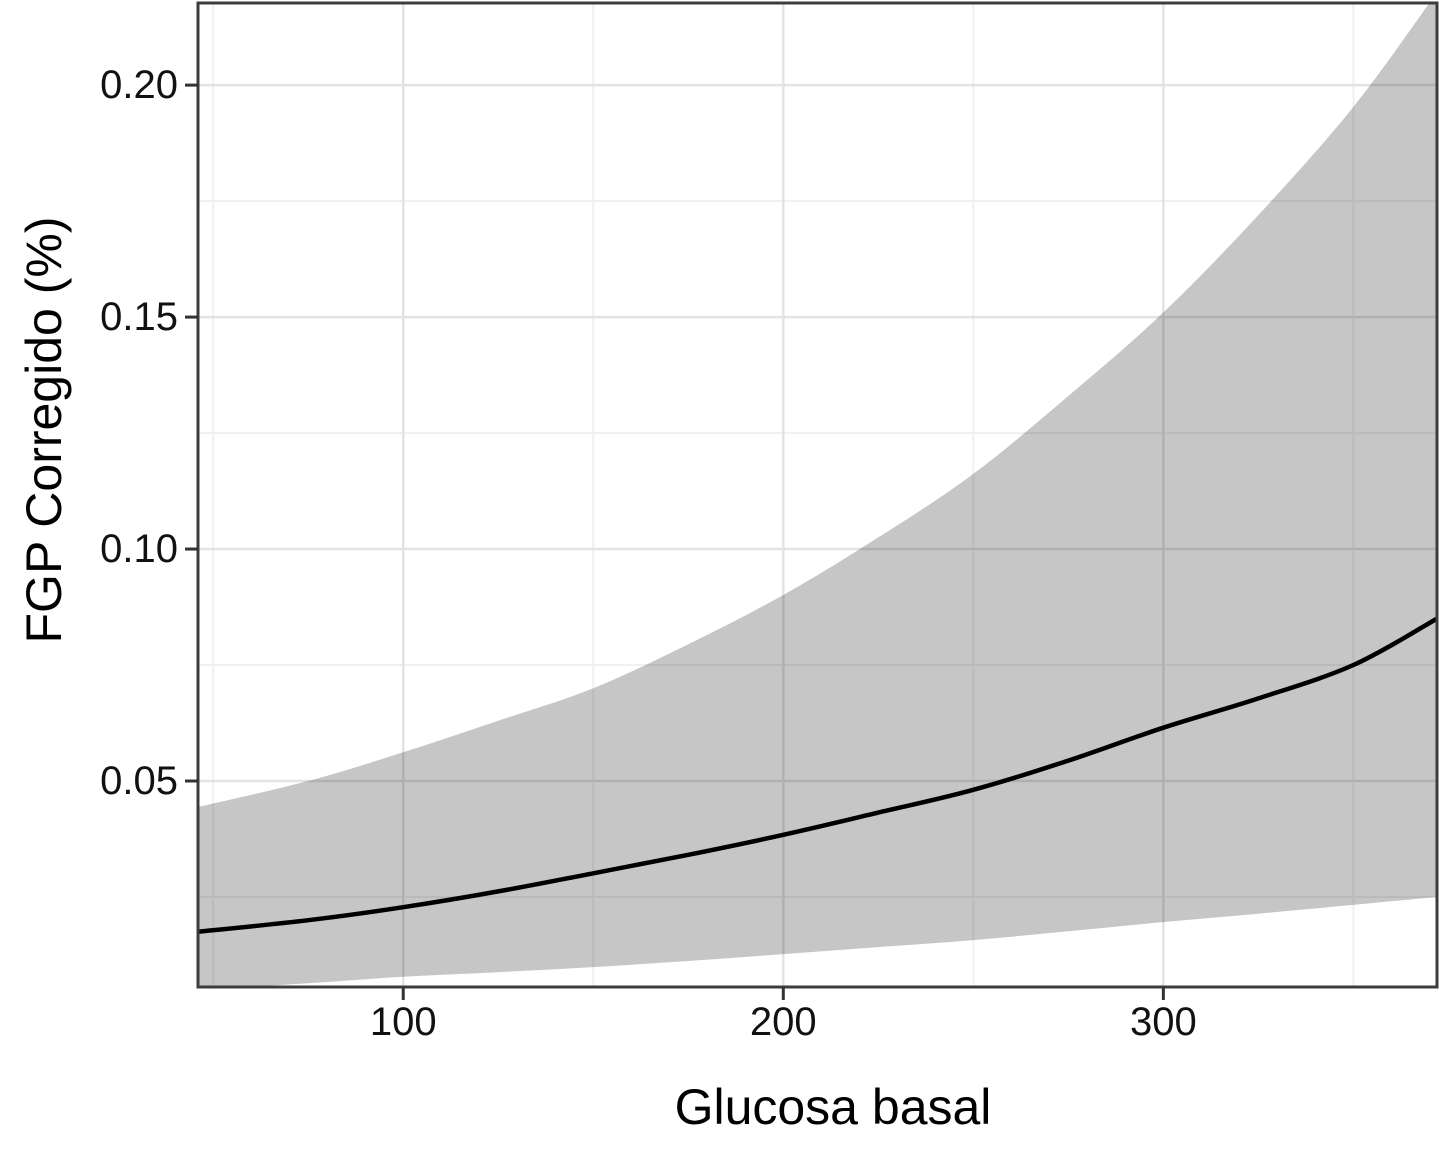 Image resolution: width=1439 pixels, height=1155 pixels. What do you see at coordinates (139, 549) in the screenshot?
I see `y-tick-label: 0.10` at bounding box center [139, 549].